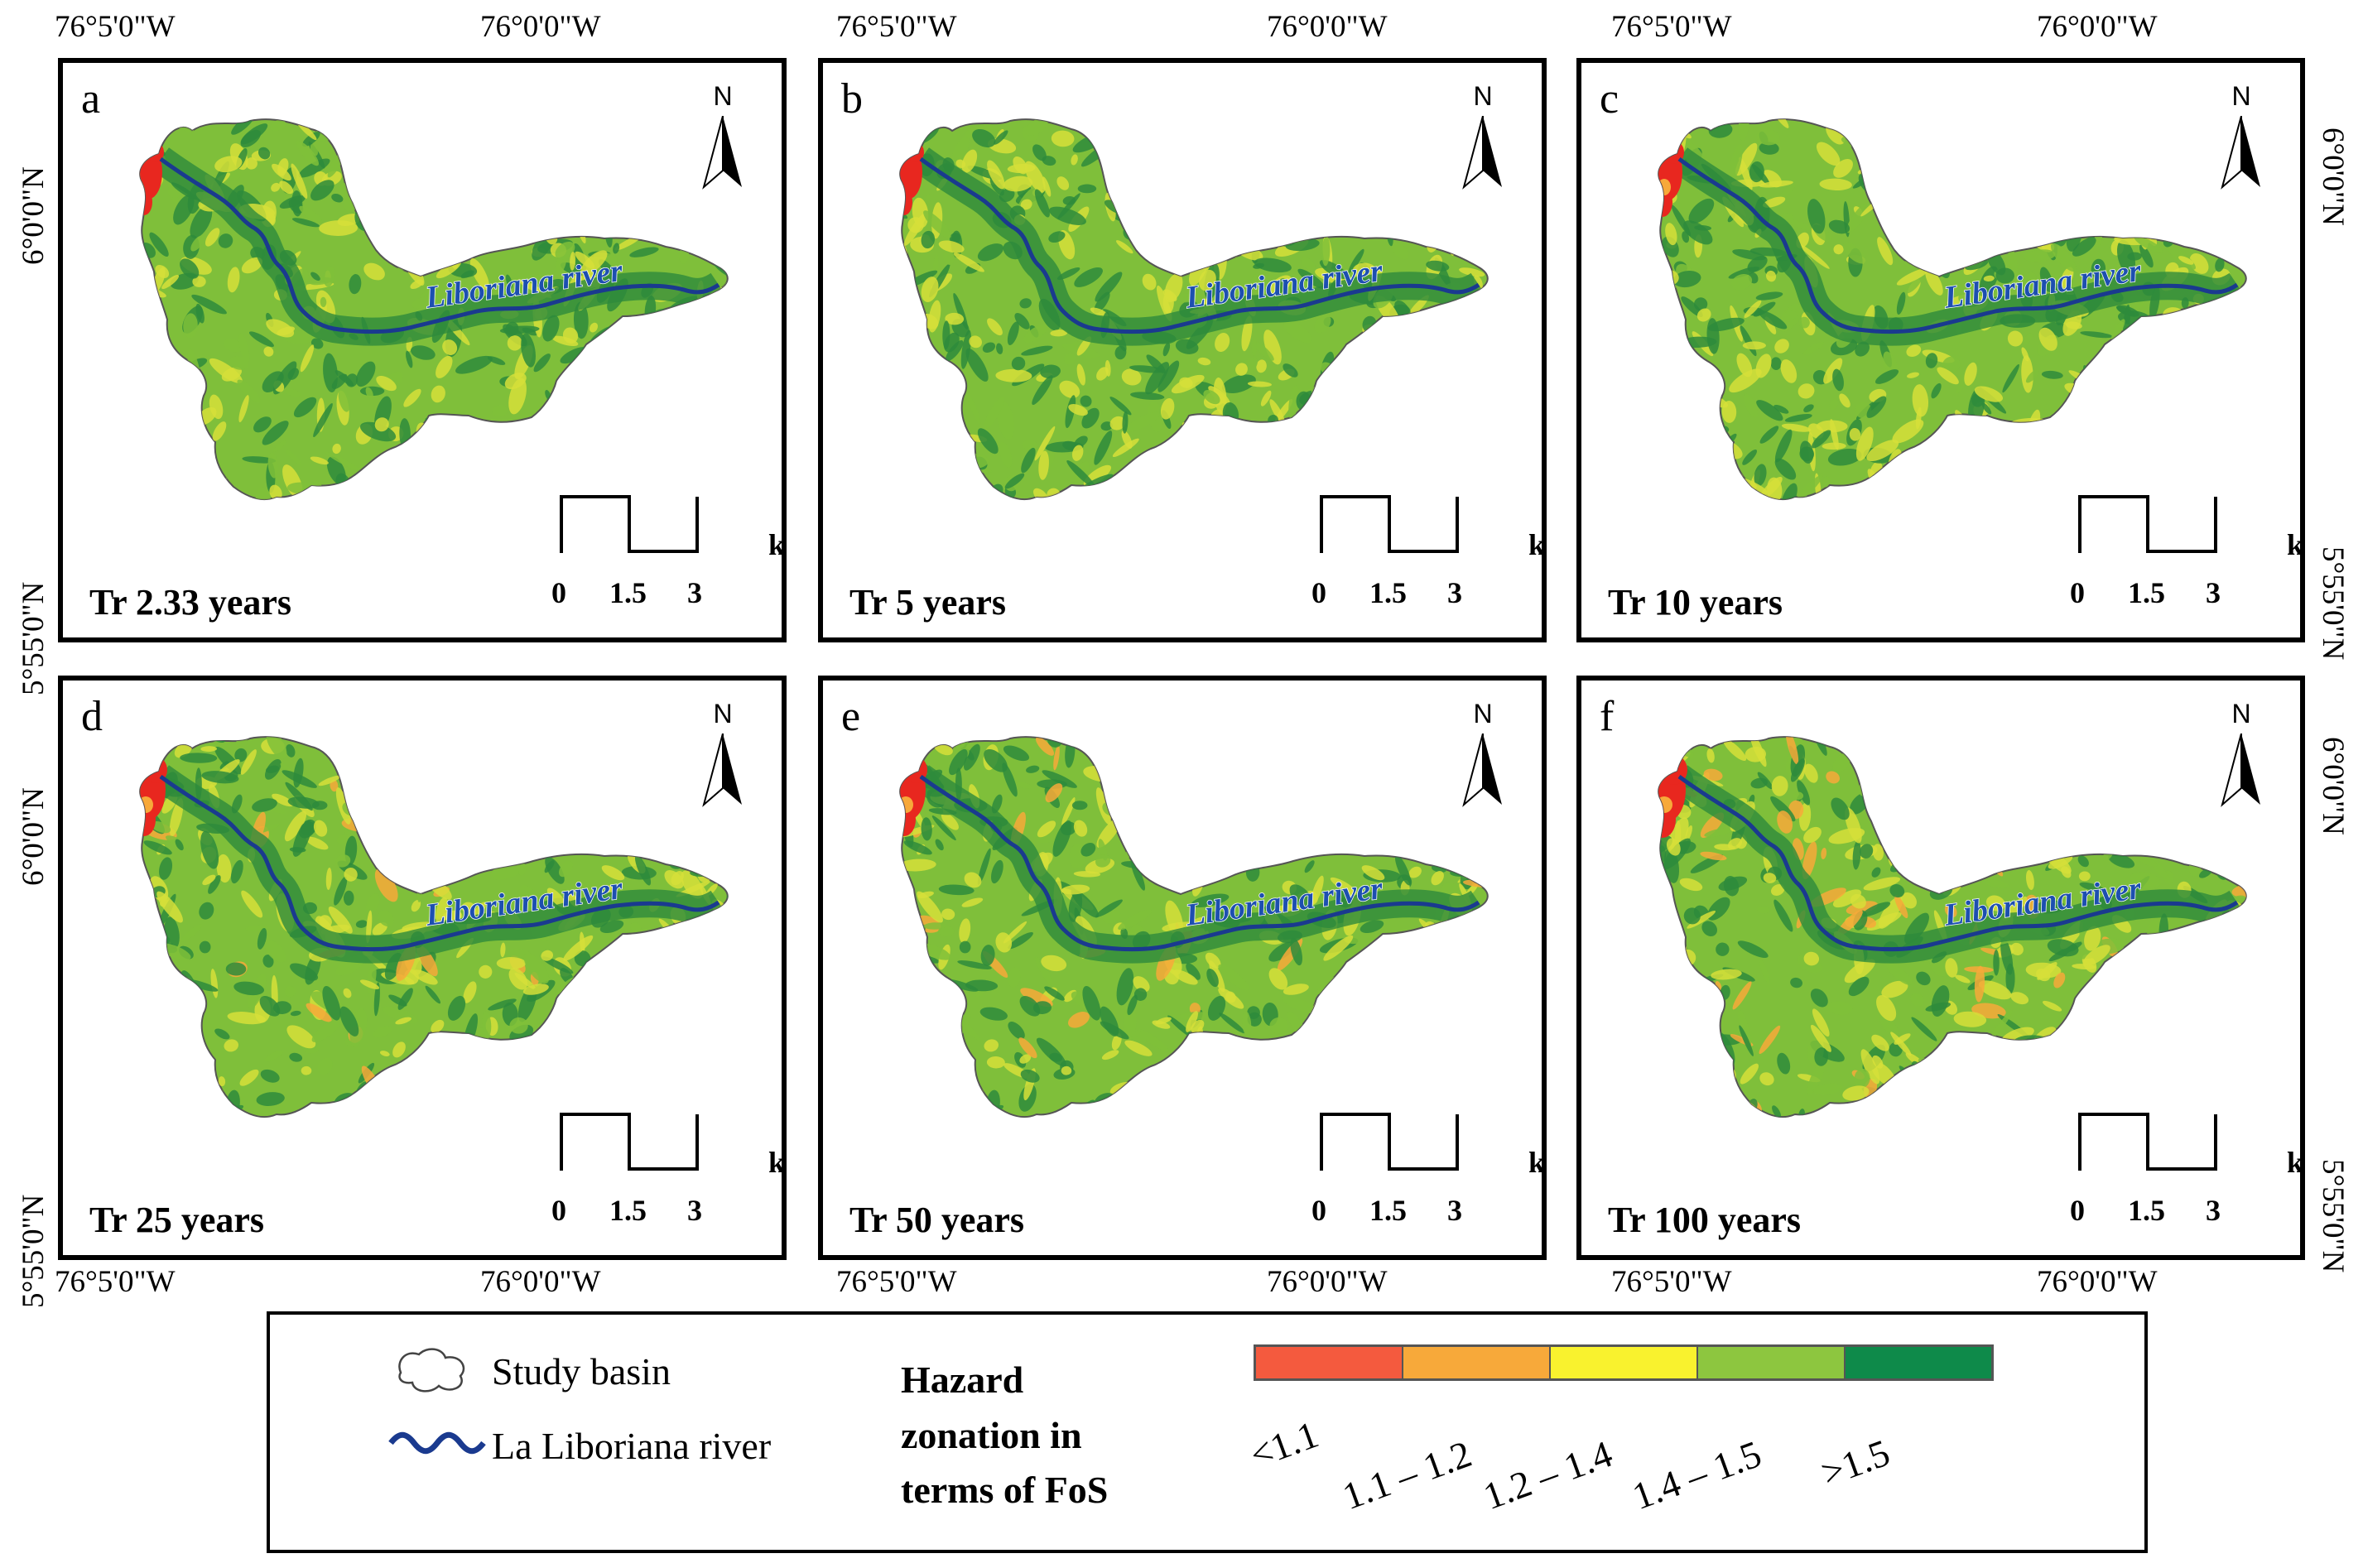  What do you see at coordinates (437, 1443) in the screenshot?
I see `river-line-icon` at bounding box center [437, 1443].